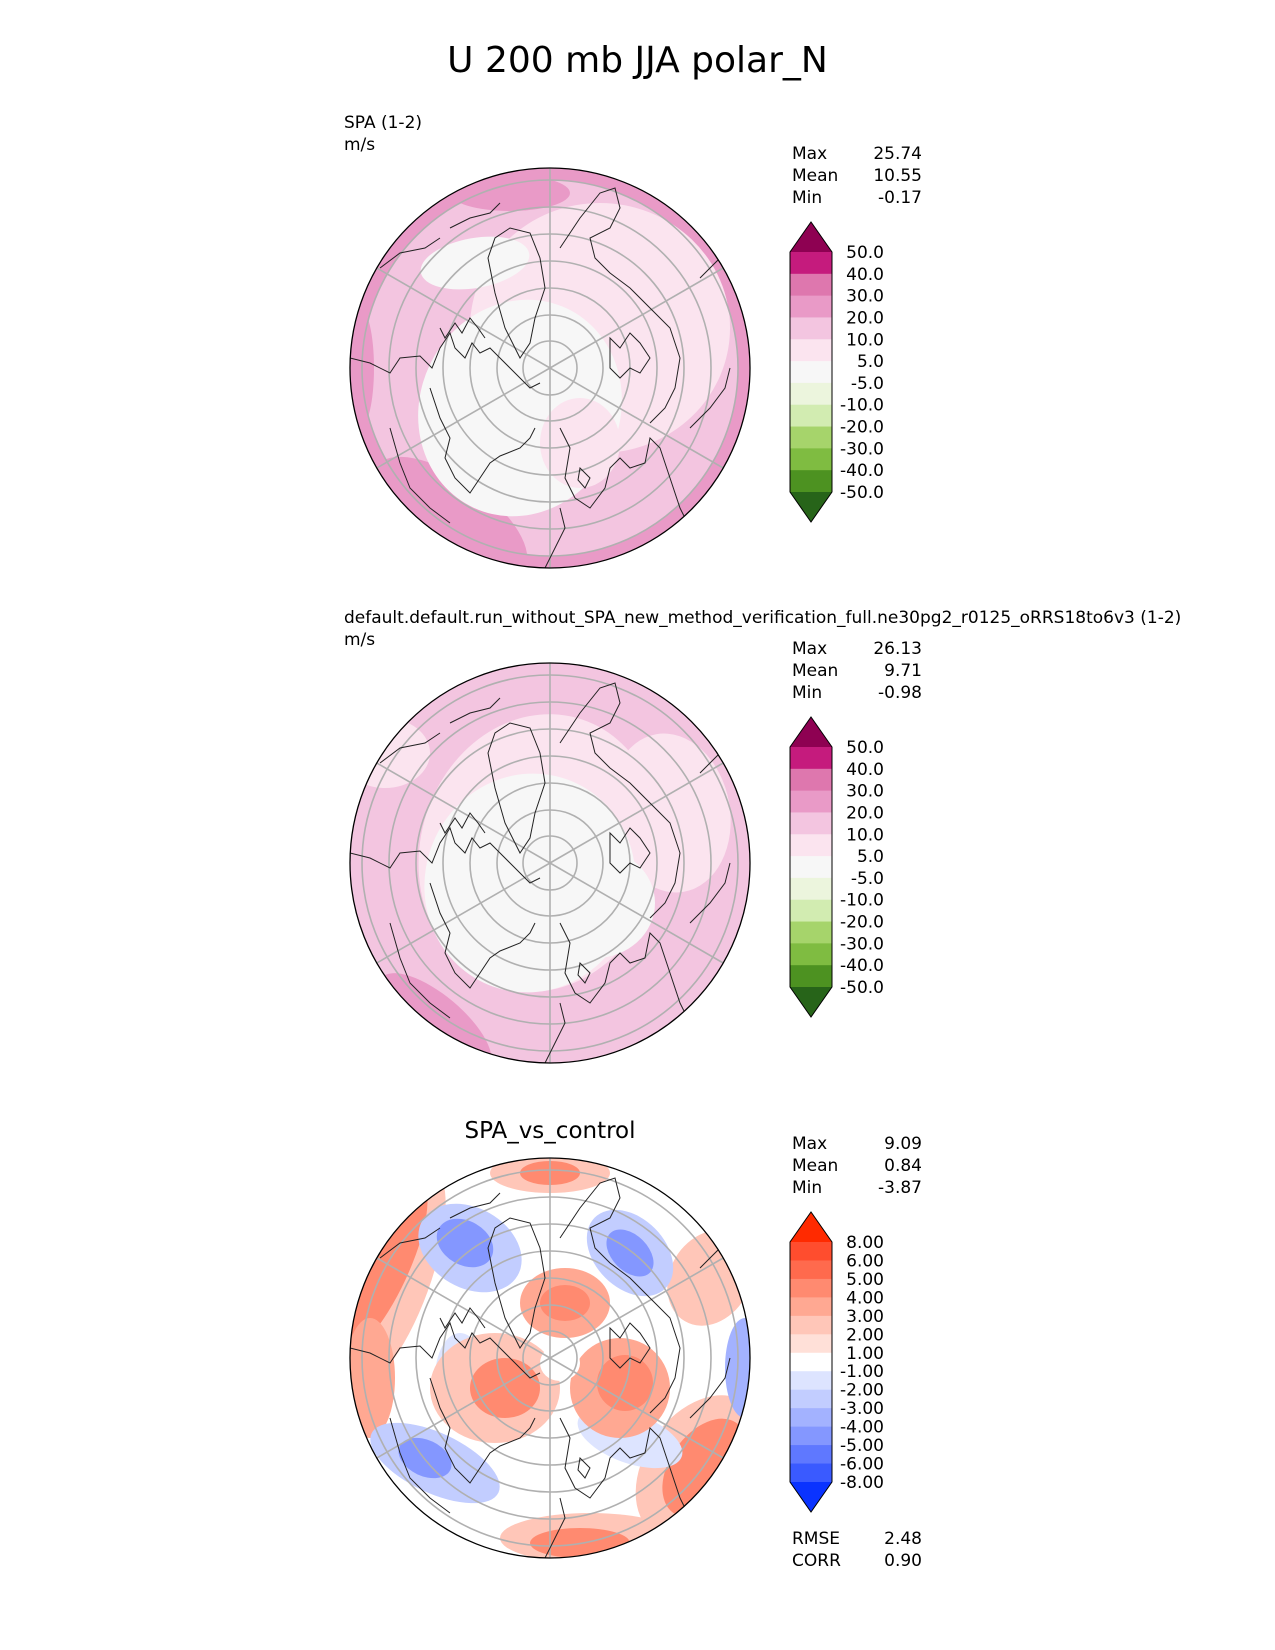  What do you see at coordinates (903, 671) in the screenshot?
I see `stat-value: 9.71` at bounding box center [903, 671].